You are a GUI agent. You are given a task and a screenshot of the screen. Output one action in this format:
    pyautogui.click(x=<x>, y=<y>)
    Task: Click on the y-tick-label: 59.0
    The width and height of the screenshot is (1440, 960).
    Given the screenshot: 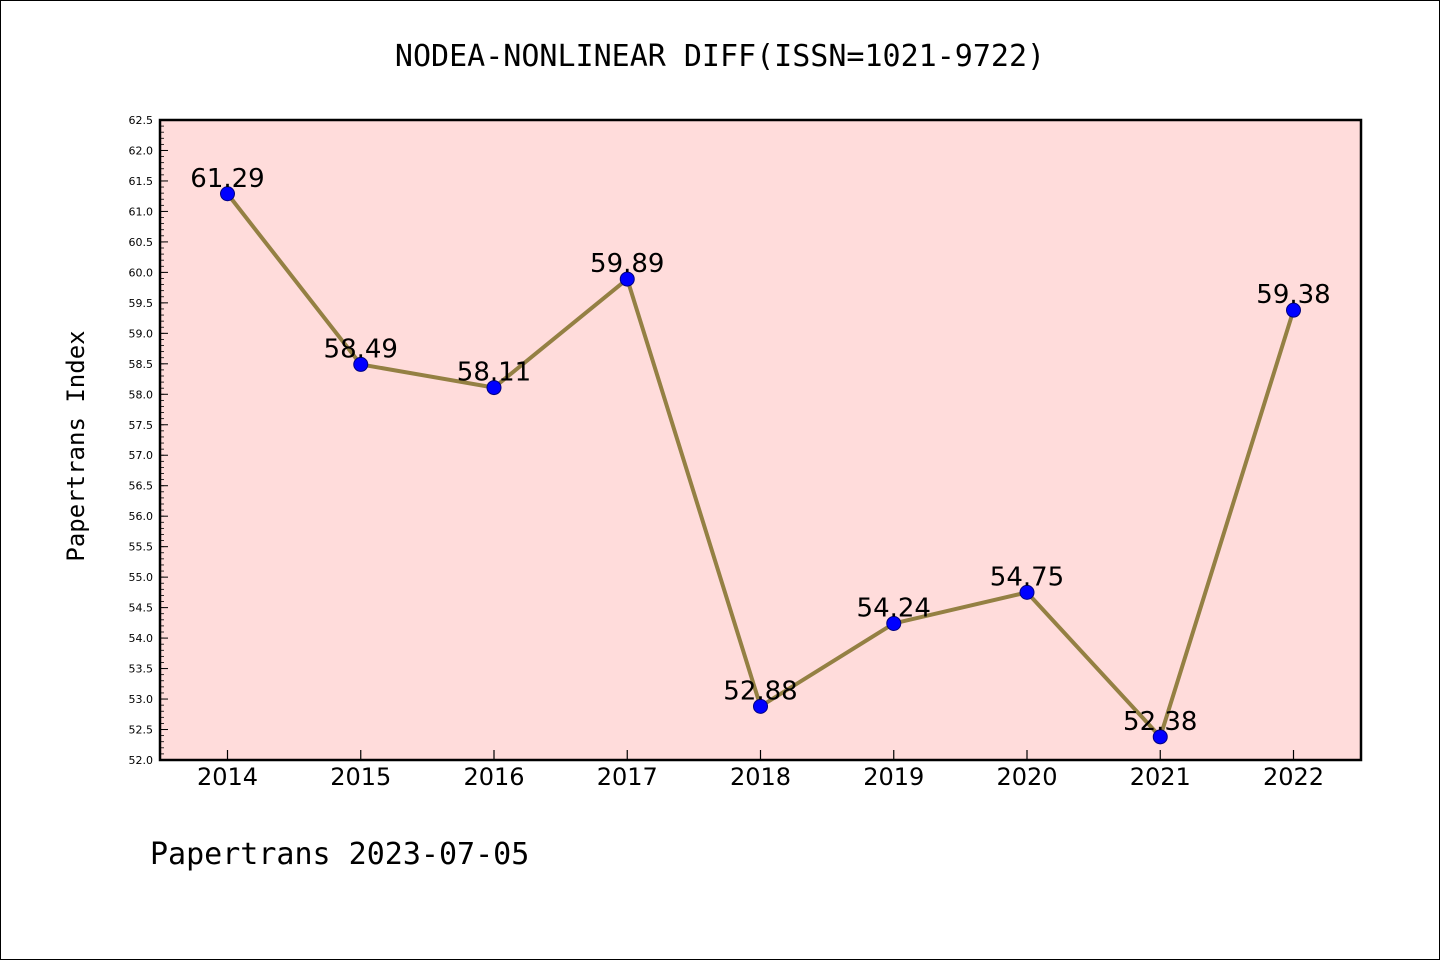 What is the action you would take?
    pyautogui.click(x=141, y=333)
    